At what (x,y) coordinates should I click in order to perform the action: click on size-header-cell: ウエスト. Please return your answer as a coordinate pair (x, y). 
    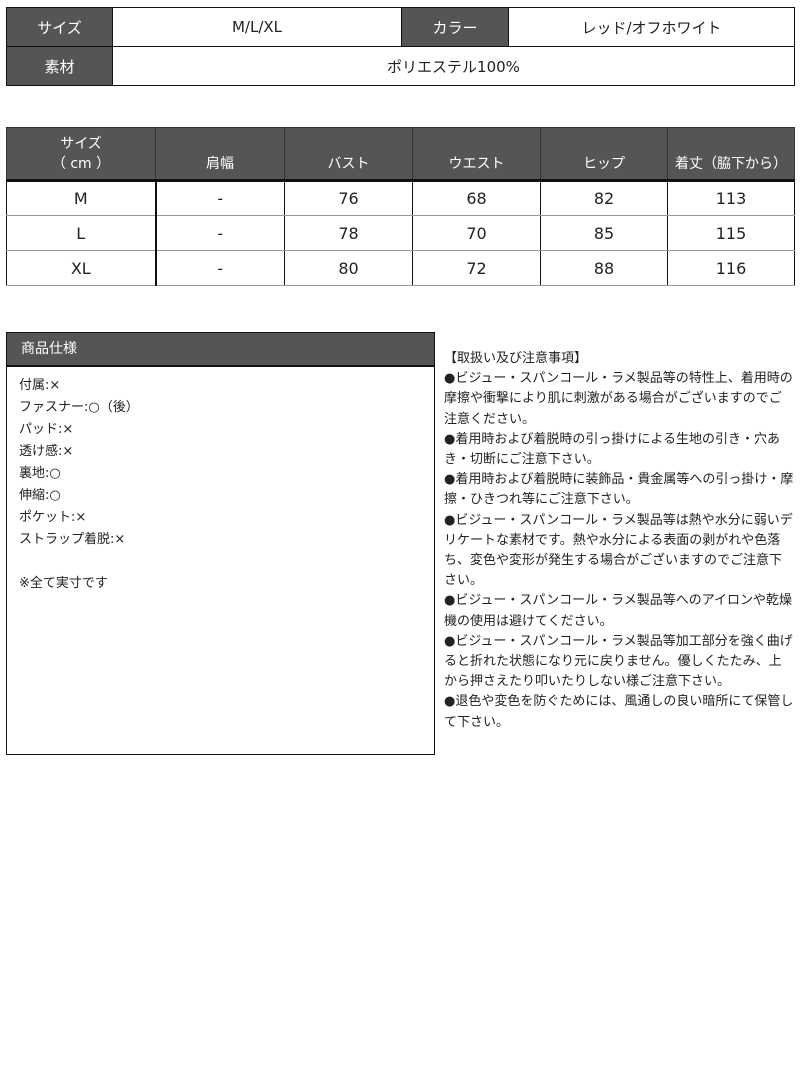
    Looking at the image, I should click on (476, 154).